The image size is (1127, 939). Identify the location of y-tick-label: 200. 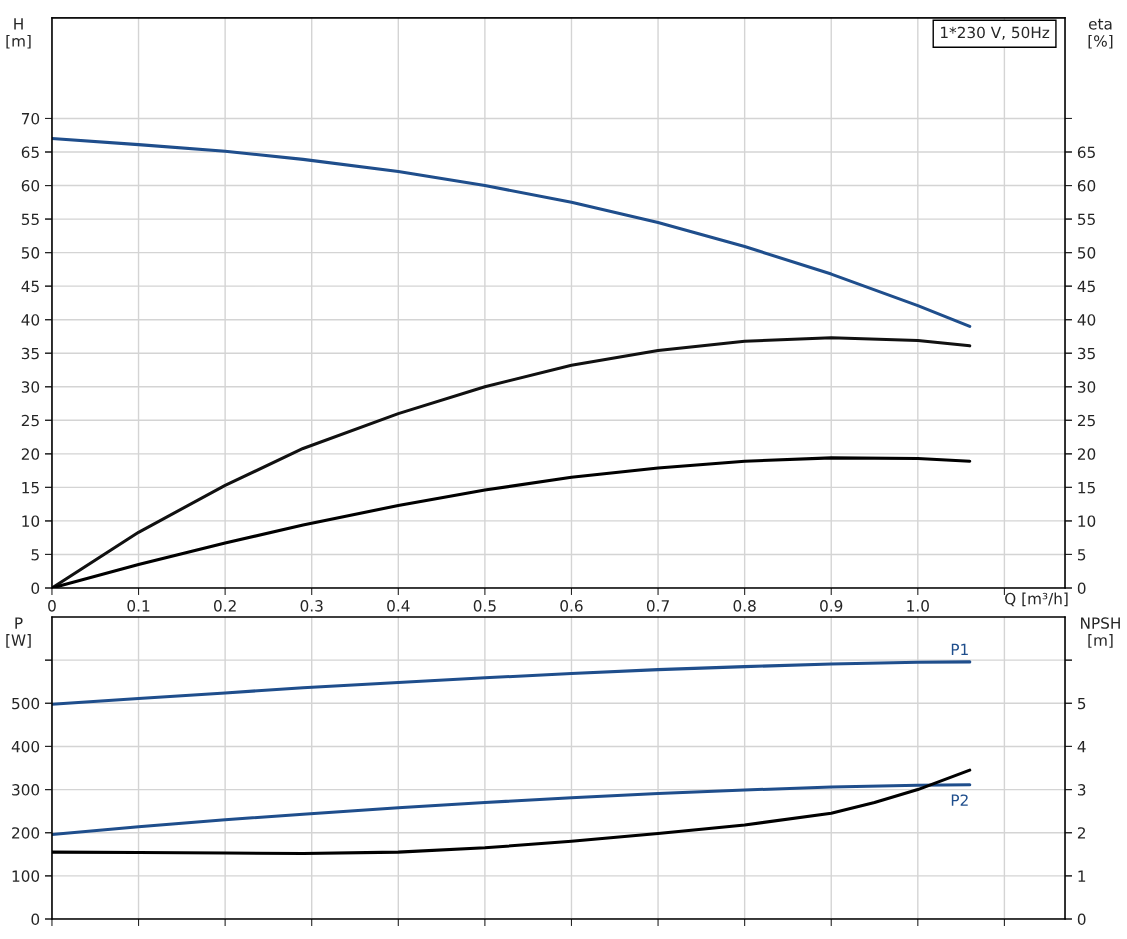
(26, 833).